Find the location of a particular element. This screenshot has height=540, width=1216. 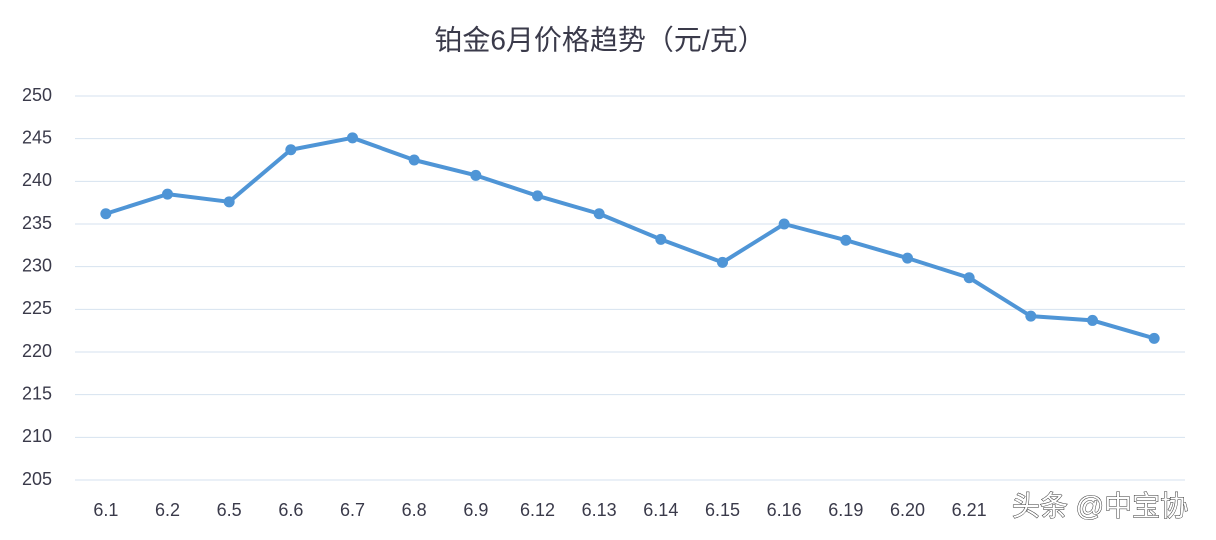

y-tick-label: 210 is located at coordinates (37, 436).